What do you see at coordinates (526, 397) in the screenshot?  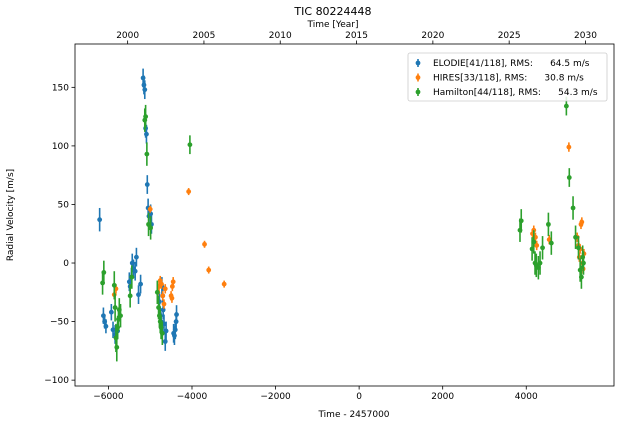 I see `x-tick-label: 4000` at bounding box center [526, 397].